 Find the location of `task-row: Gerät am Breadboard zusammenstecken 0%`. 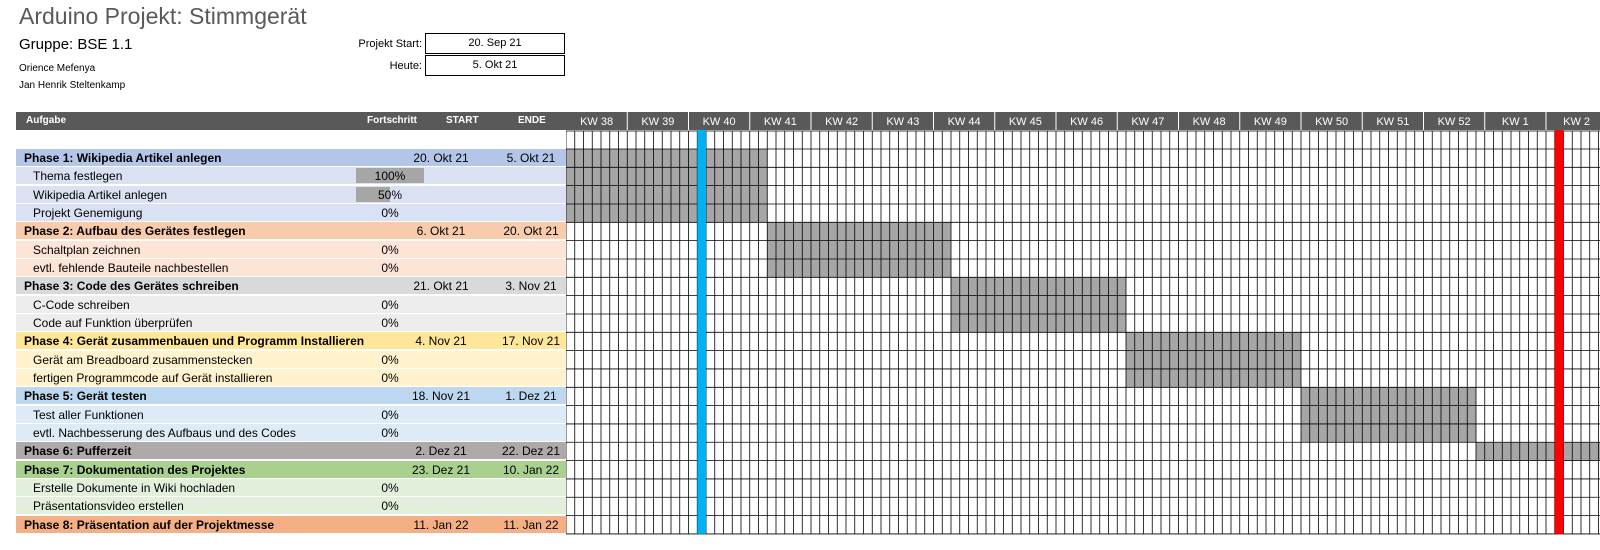

task-row: Gerät am Breadboard zusammenstecken 0% is located at coordinates (291, 359).